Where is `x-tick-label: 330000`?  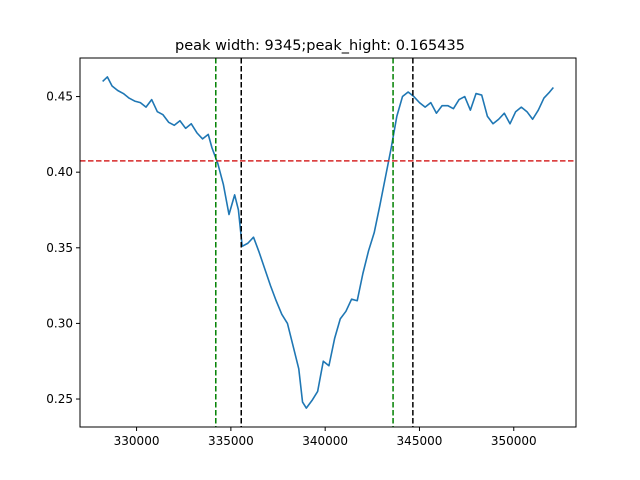
x-tick-label: 330000 is located at coordinates (137, 441).